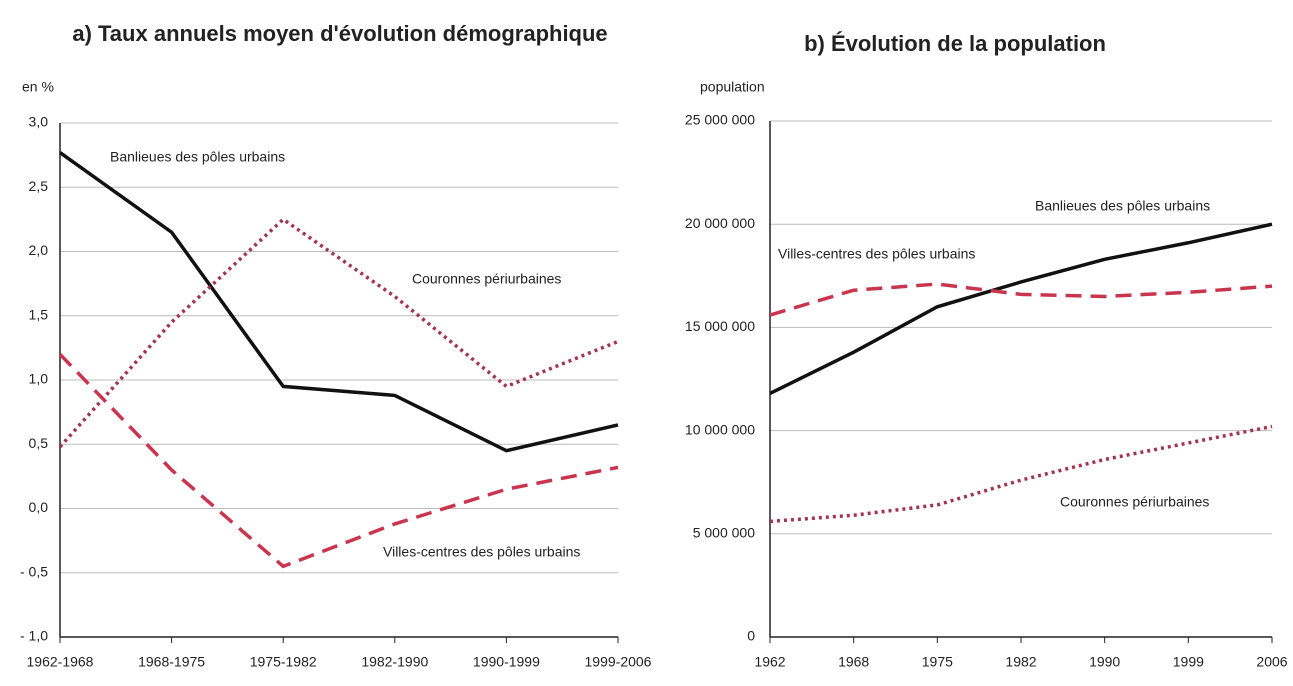  Describe the element at coordinates (34, 571) in the screenshot. I see `y-tick-label: - 0,5` at that location.